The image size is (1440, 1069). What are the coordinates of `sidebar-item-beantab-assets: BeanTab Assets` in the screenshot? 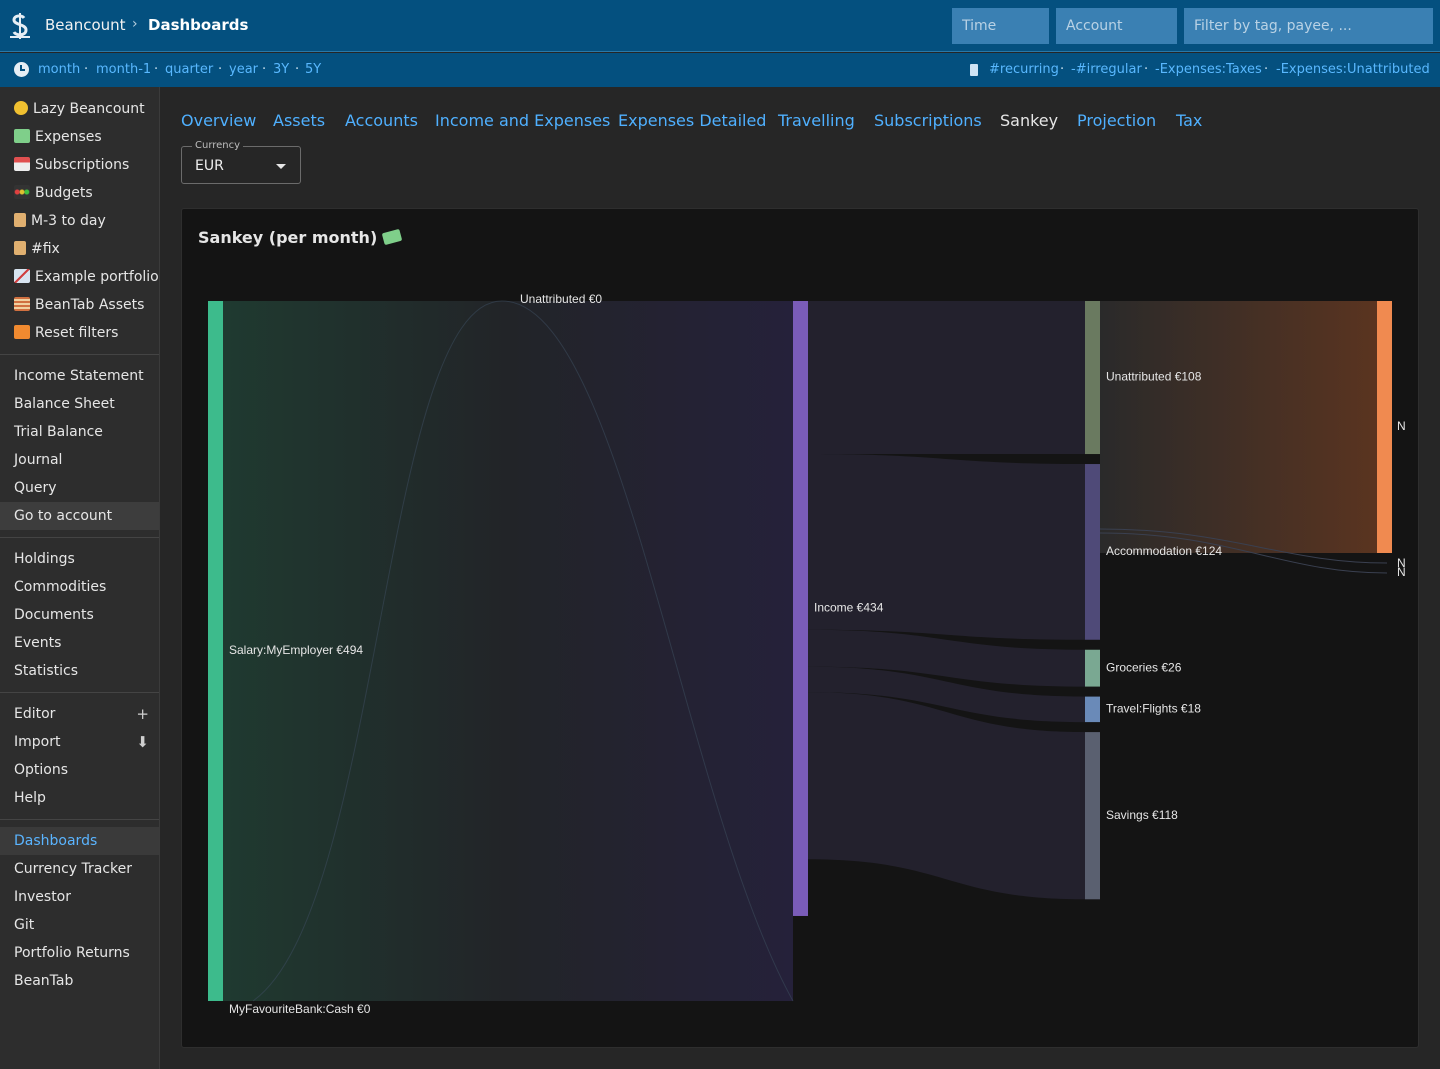 It's located at (79, 305).